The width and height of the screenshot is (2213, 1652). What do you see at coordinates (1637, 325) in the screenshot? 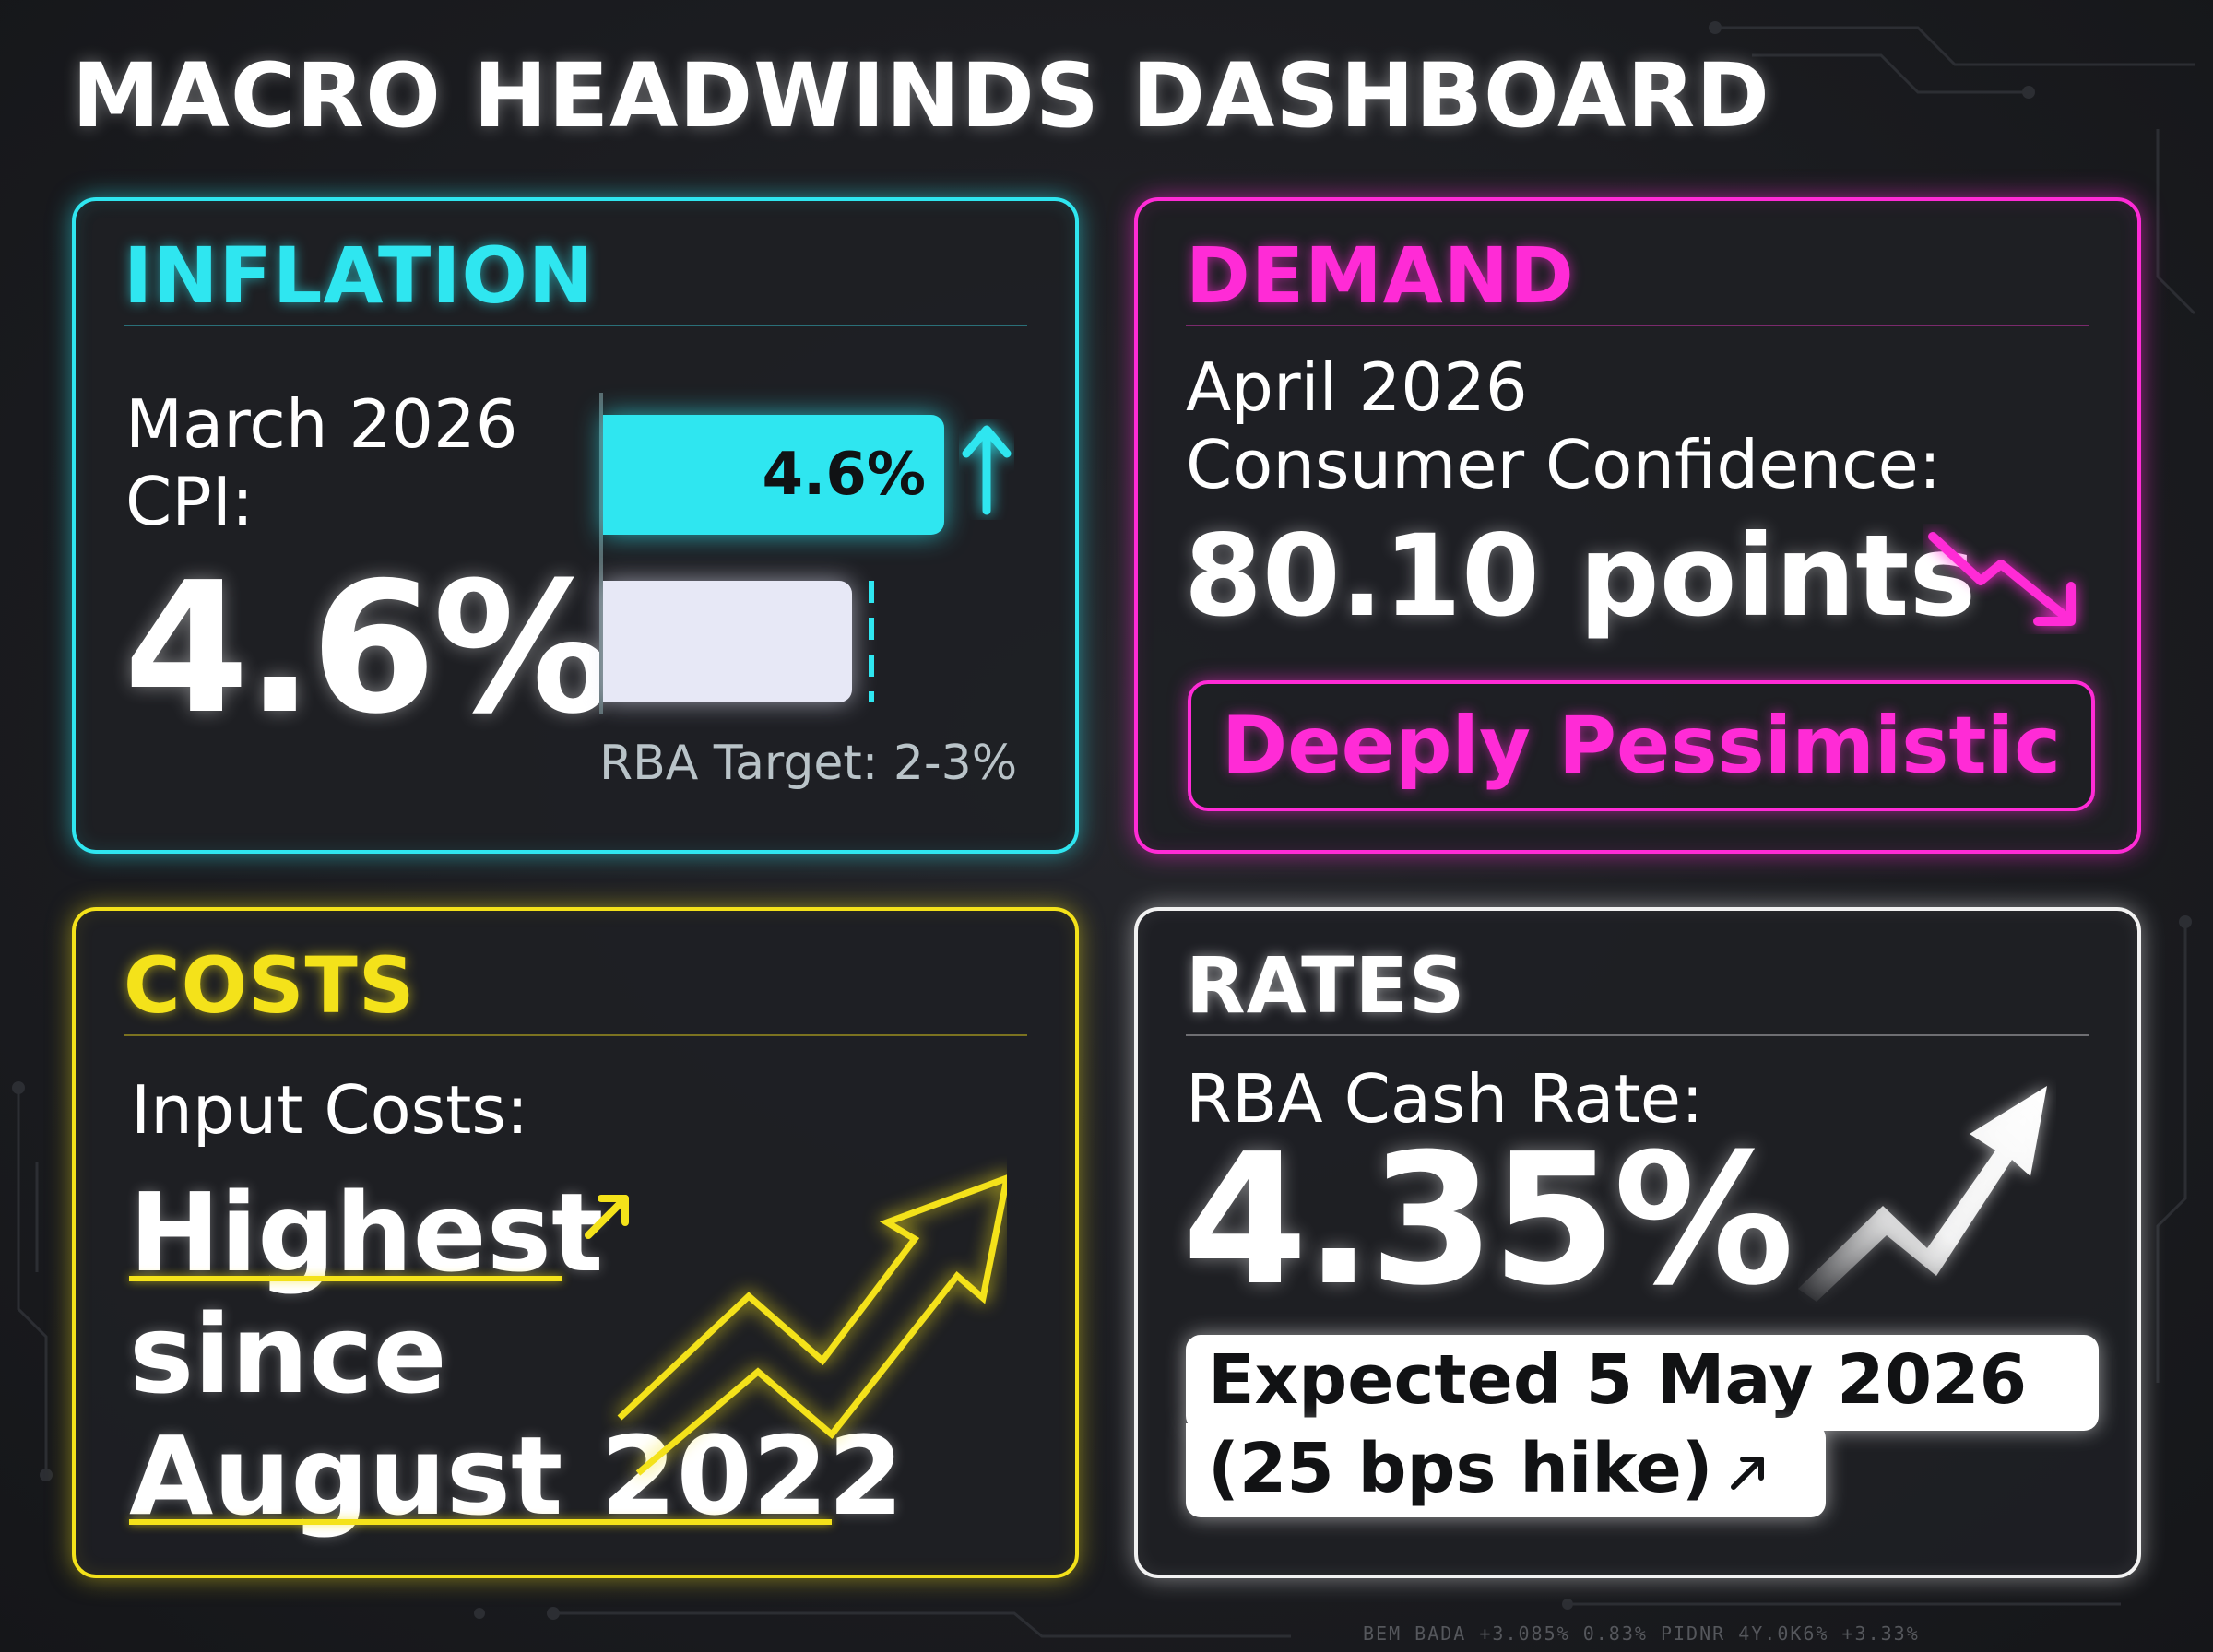
I see `demand-divider` at bounding box center [1637, 325].